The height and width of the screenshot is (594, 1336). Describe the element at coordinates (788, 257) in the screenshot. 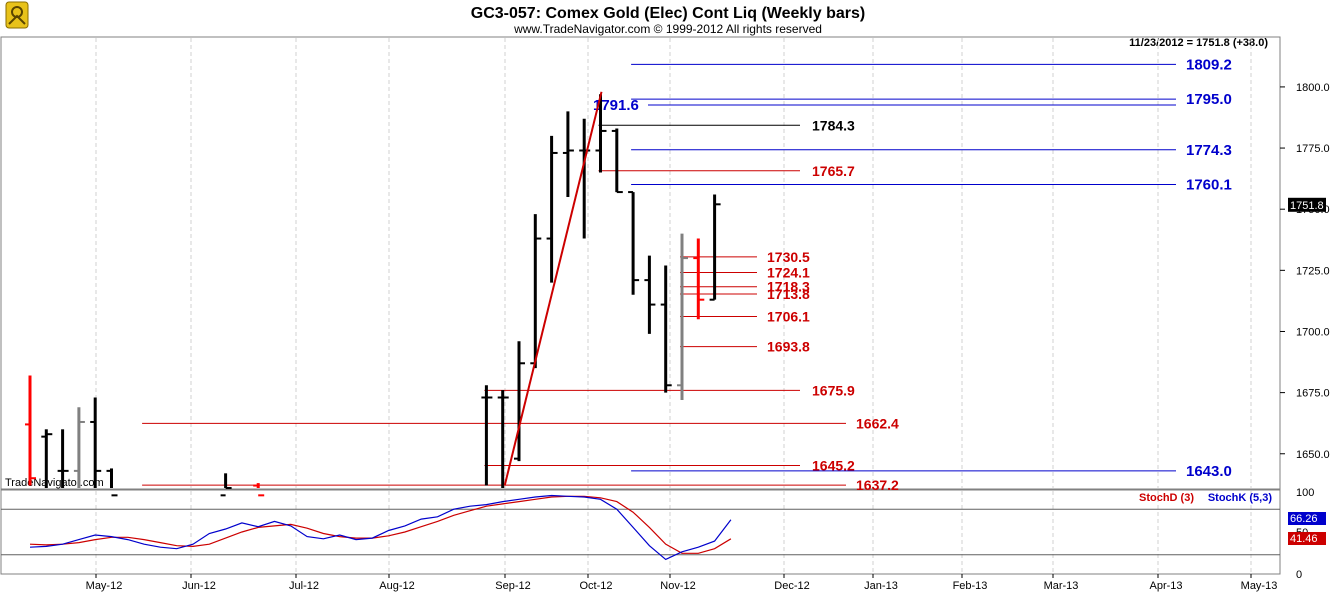

I see `level-label: 1730.5` at that location.